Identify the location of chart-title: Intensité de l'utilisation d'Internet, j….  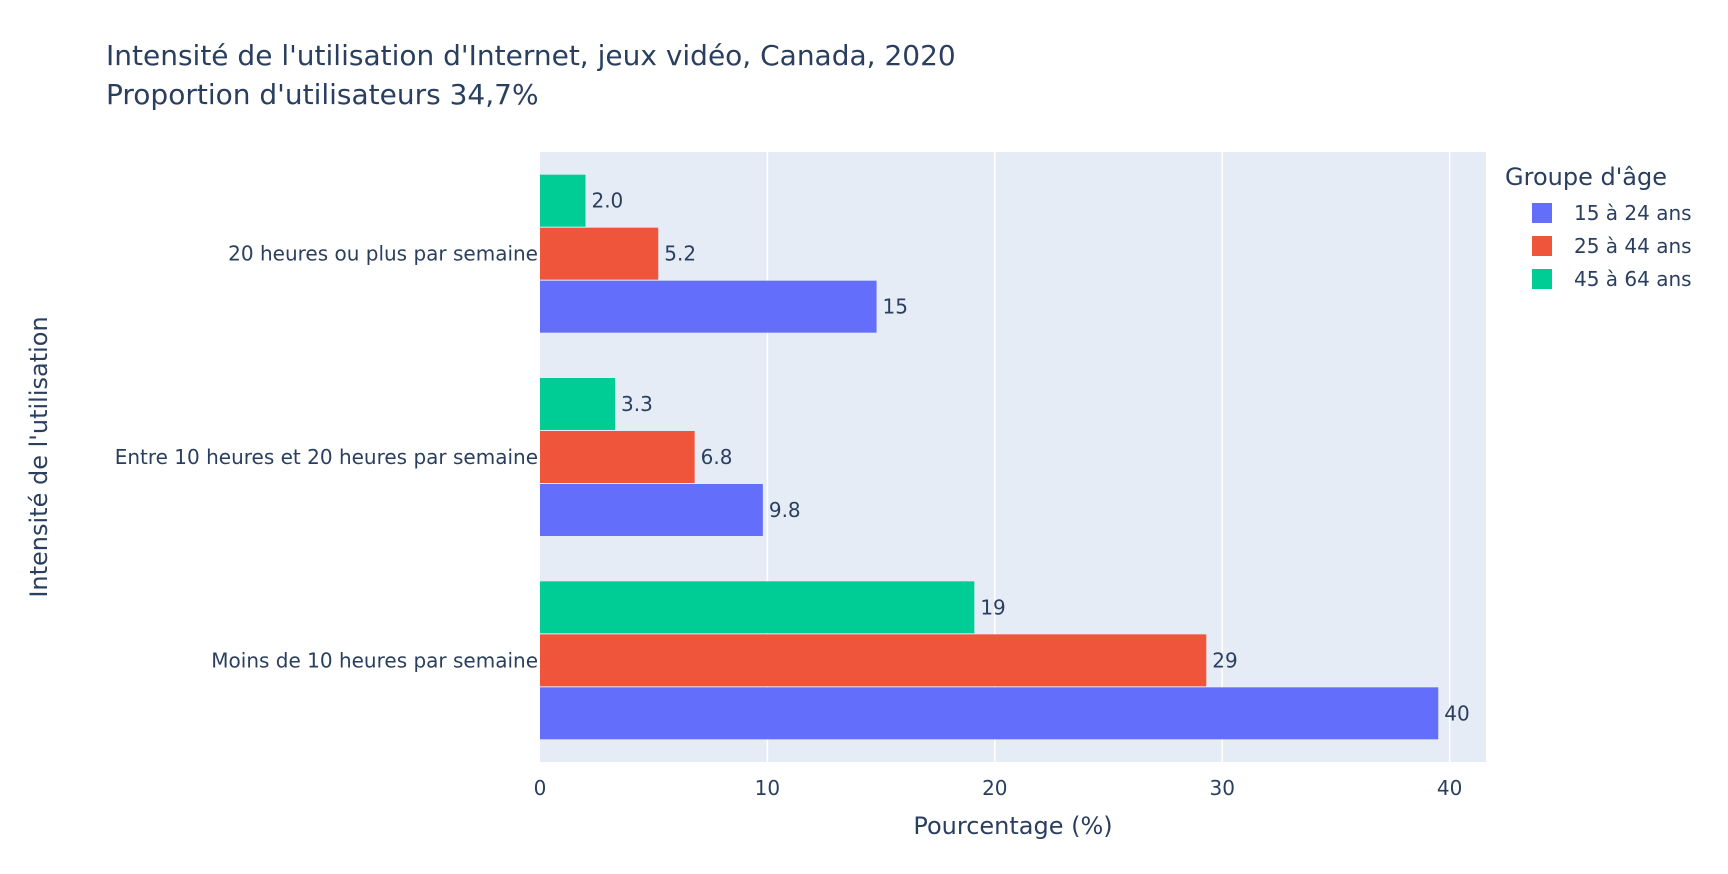
(531, 55).